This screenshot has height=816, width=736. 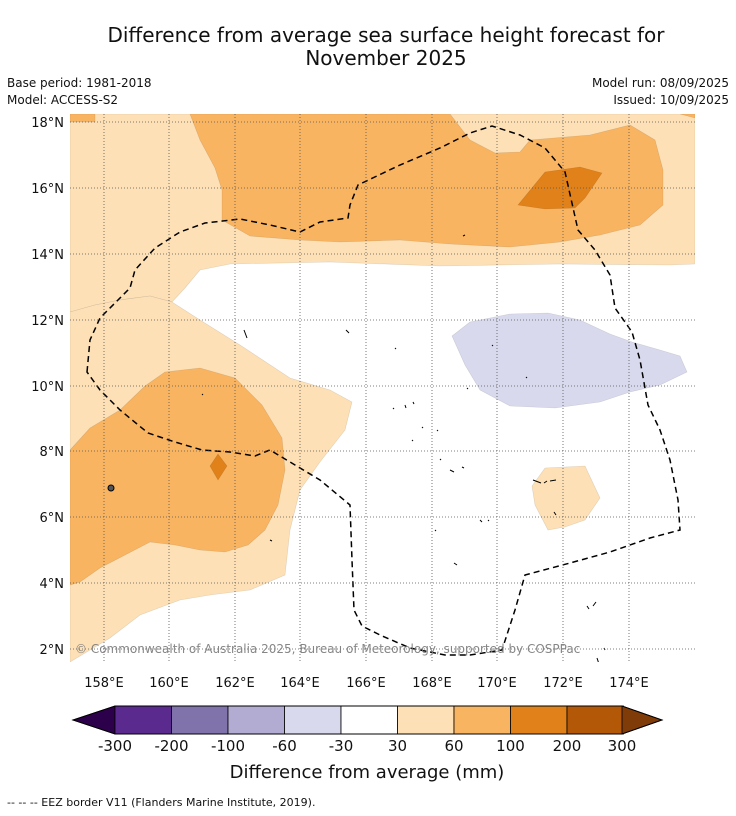 I want to click on base-period: Base period: 1981-2018, so click(x=79, y=83).